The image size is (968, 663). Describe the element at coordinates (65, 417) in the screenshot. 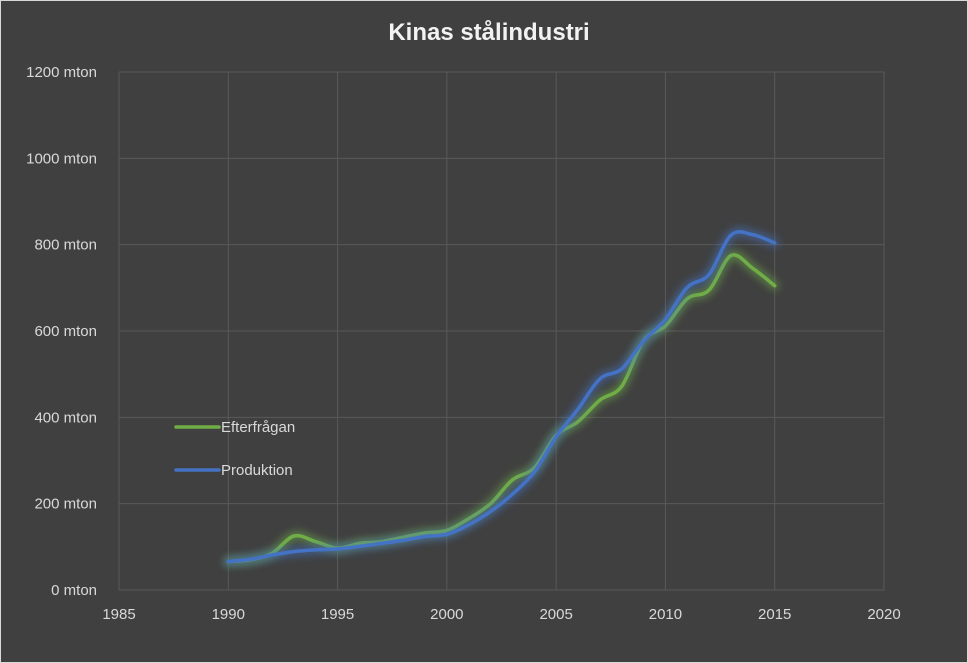

I see `y-tick-label: 400 mton` at that location.